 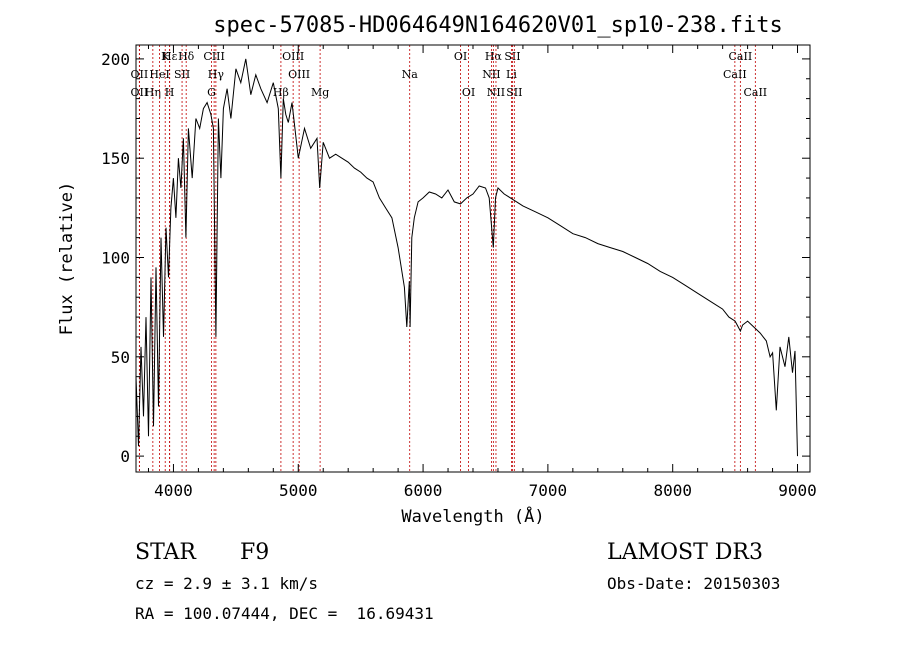 I want to click on line-label: Hα, so click(x=494, y=56).